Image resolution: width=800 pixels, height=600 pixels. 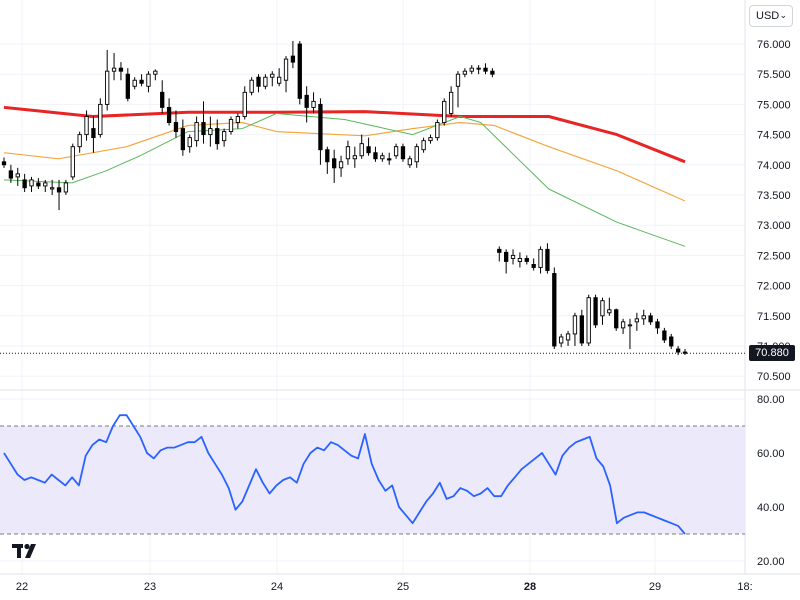 What do you see at coordinates (771, 16) in the screenshot?
I see `currency-select: USD ⌄` at bounding box center [771, 16].